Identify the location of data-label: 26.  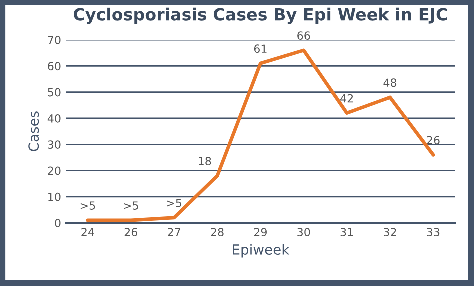
(433, 140).